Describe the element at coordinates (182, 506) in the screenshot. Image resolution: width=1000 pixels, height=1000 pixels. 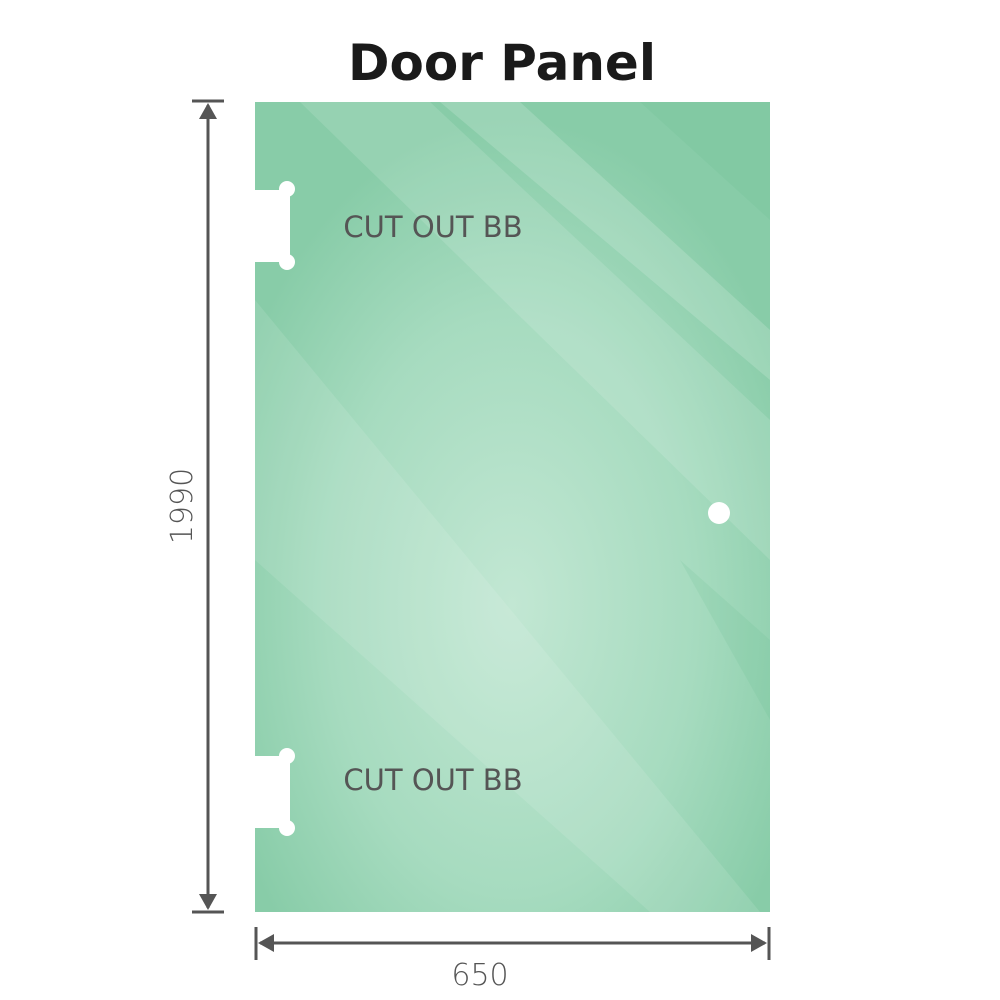
I see `height-dimension-label: 1990` at that location.